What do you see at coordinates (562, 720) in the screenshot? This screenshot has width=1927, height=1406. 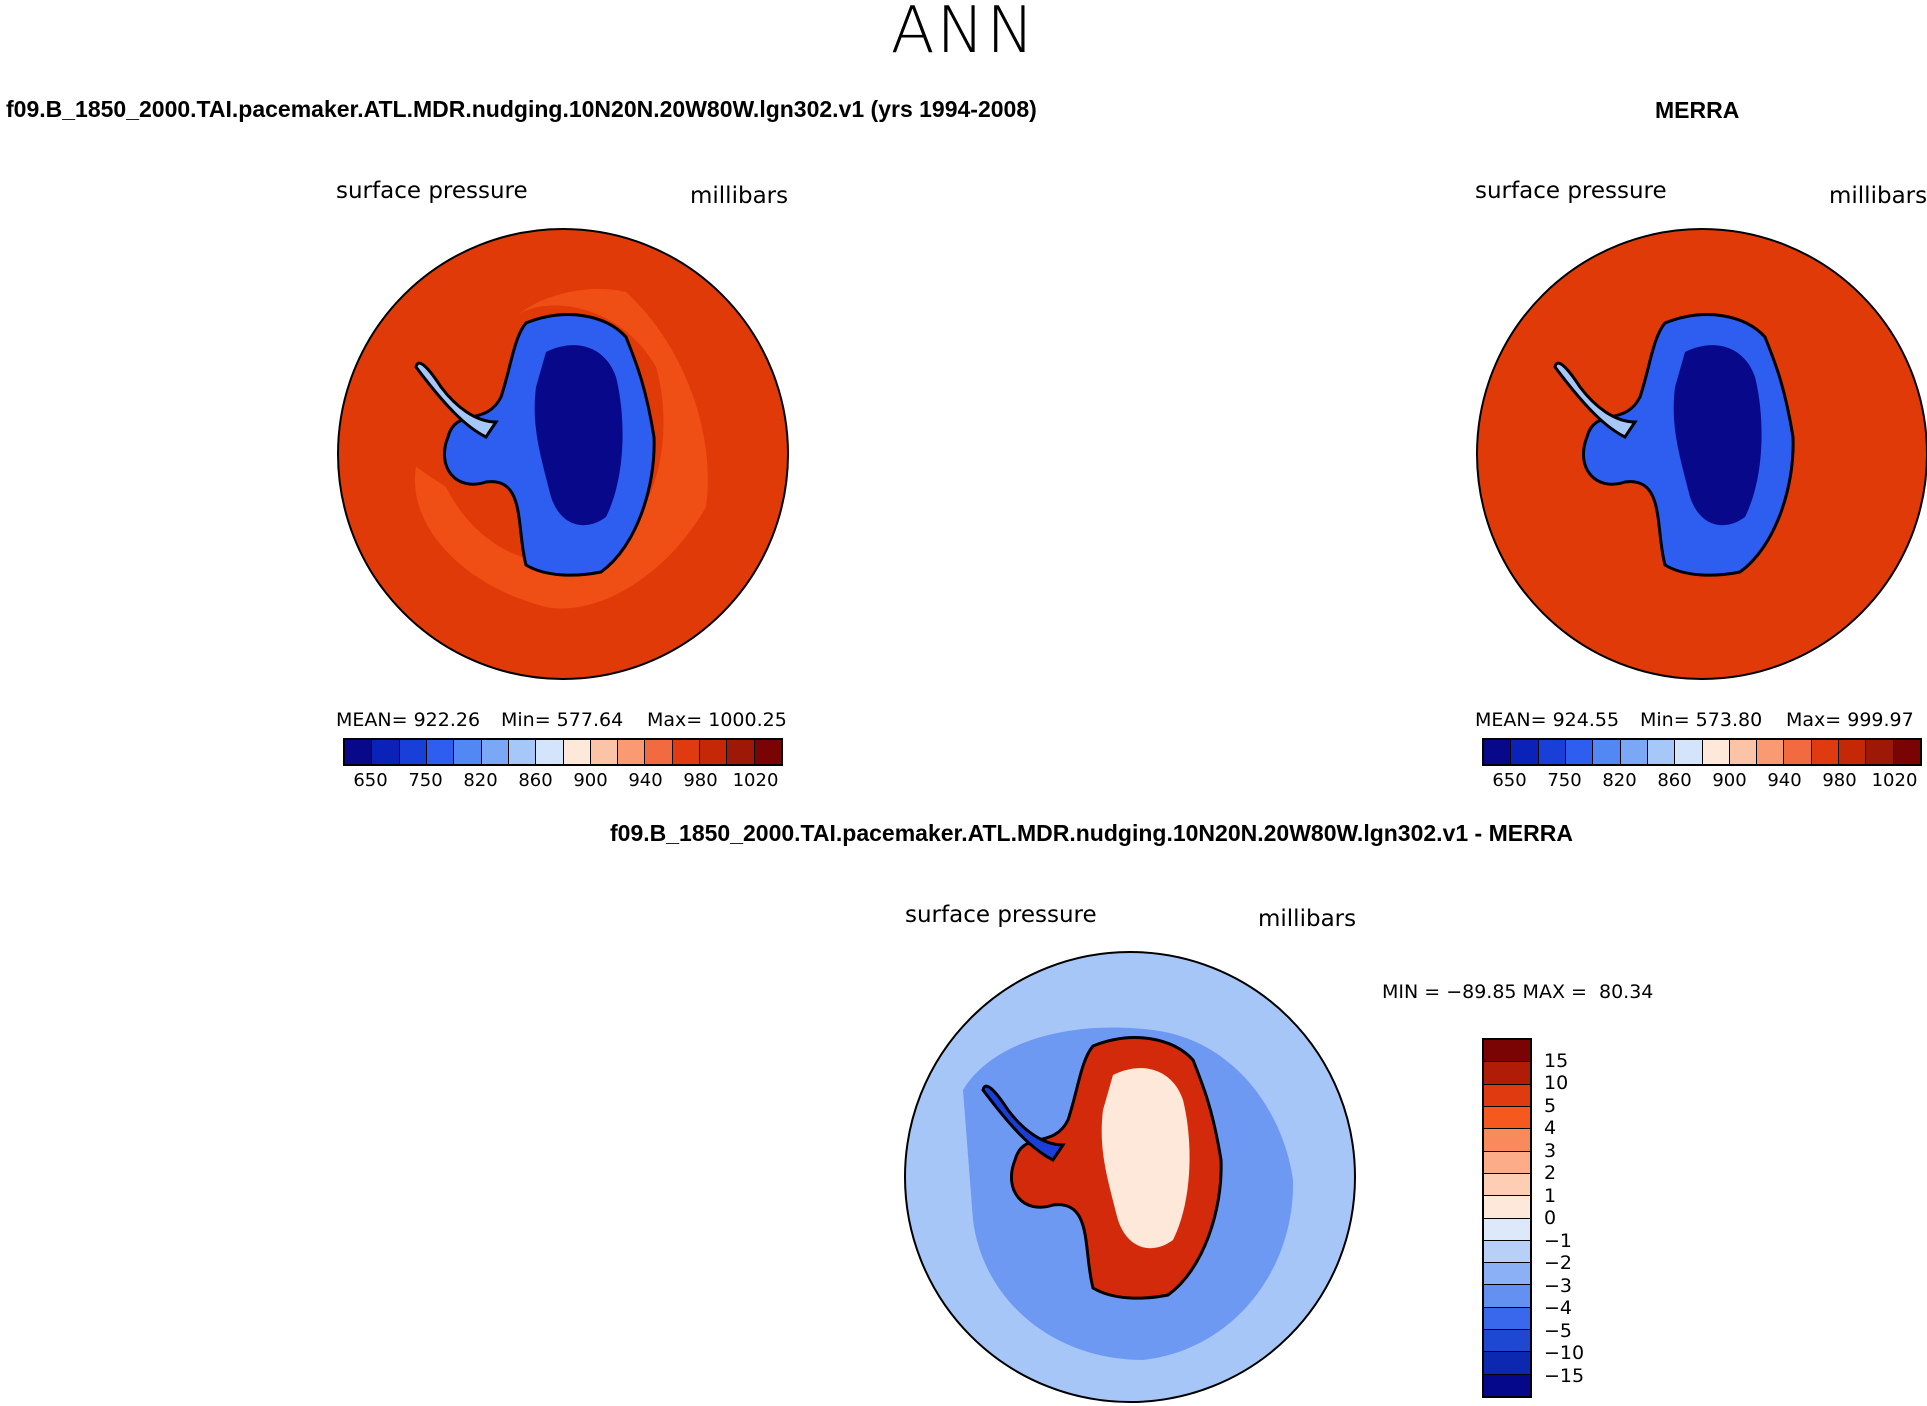 I see `stats-min: Min= 577.64` at bounding box center [562, 720].